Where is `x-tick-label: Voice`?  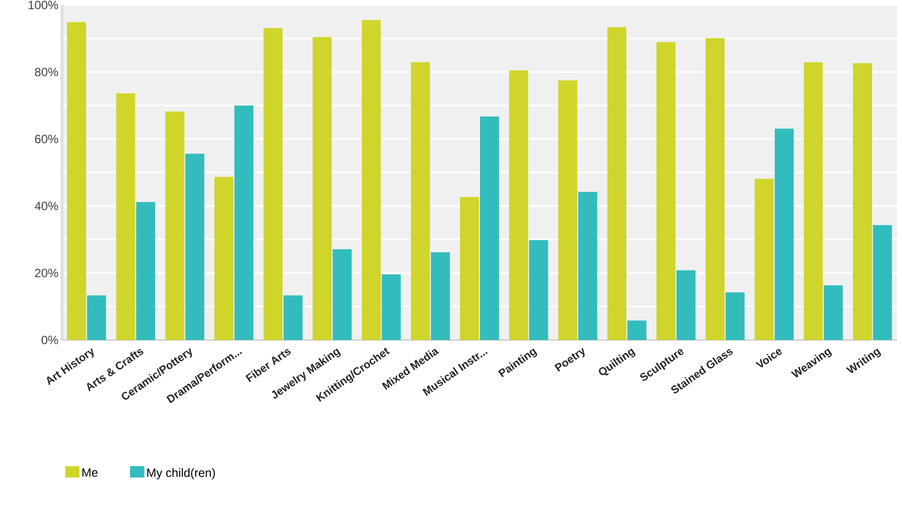
x-tick-label: Voice is located at coordinates (768, 358).